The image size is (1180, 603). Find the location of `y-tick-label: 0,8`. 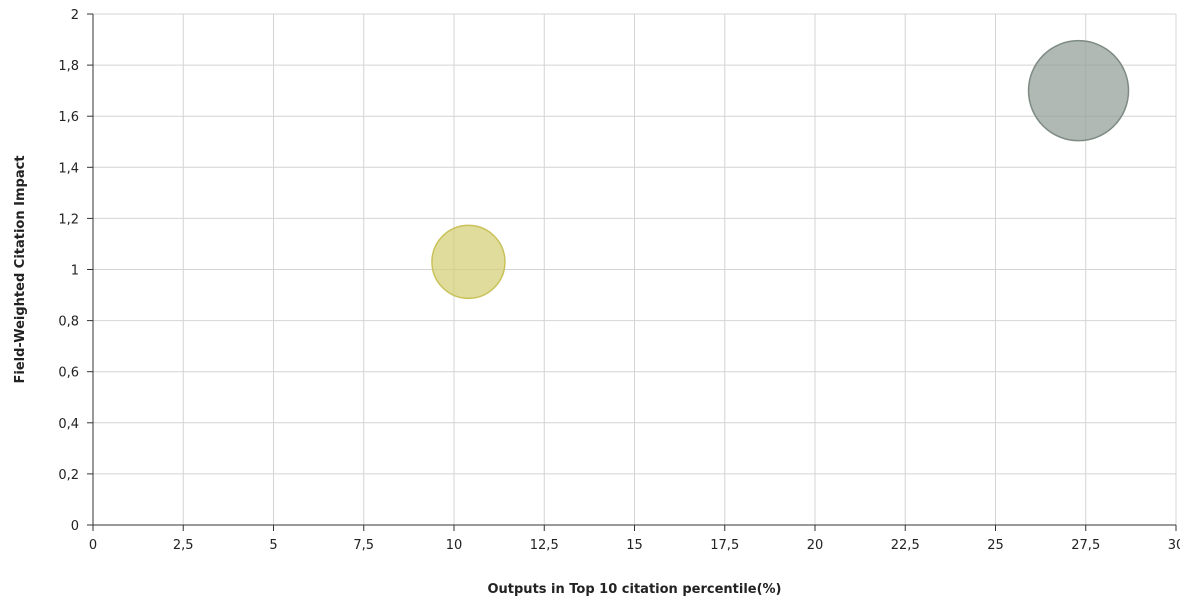

y-tick-label: 0,8 is located at coordinates (68, 322).